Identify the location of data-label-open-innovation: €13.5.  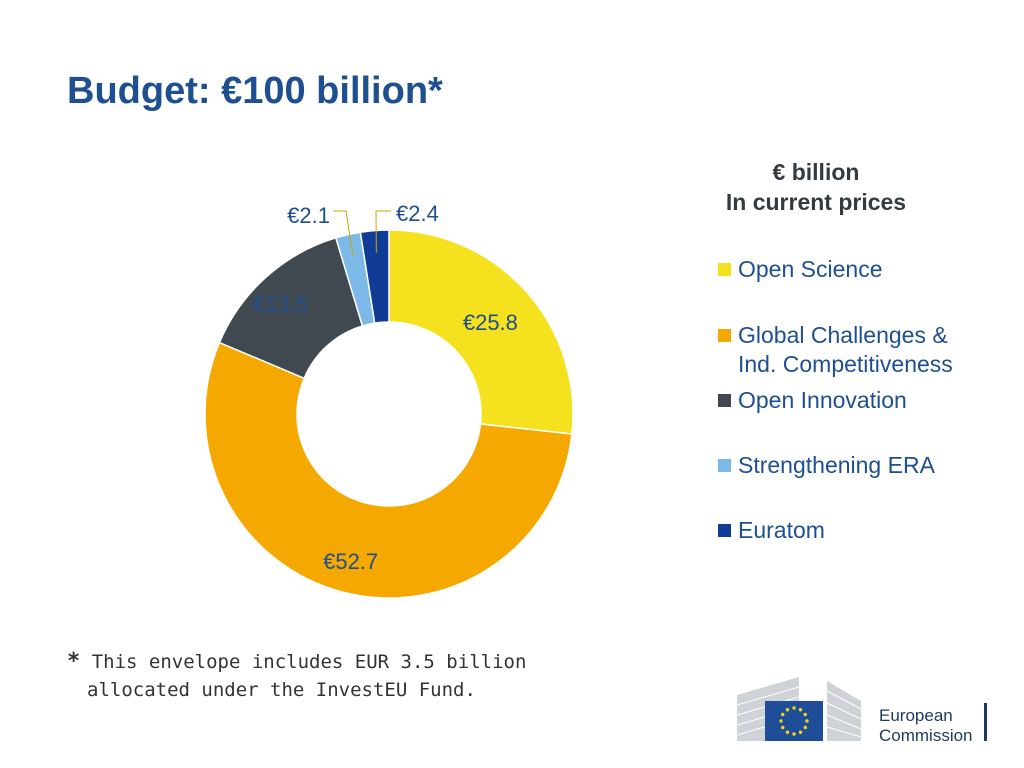
(280, 304).